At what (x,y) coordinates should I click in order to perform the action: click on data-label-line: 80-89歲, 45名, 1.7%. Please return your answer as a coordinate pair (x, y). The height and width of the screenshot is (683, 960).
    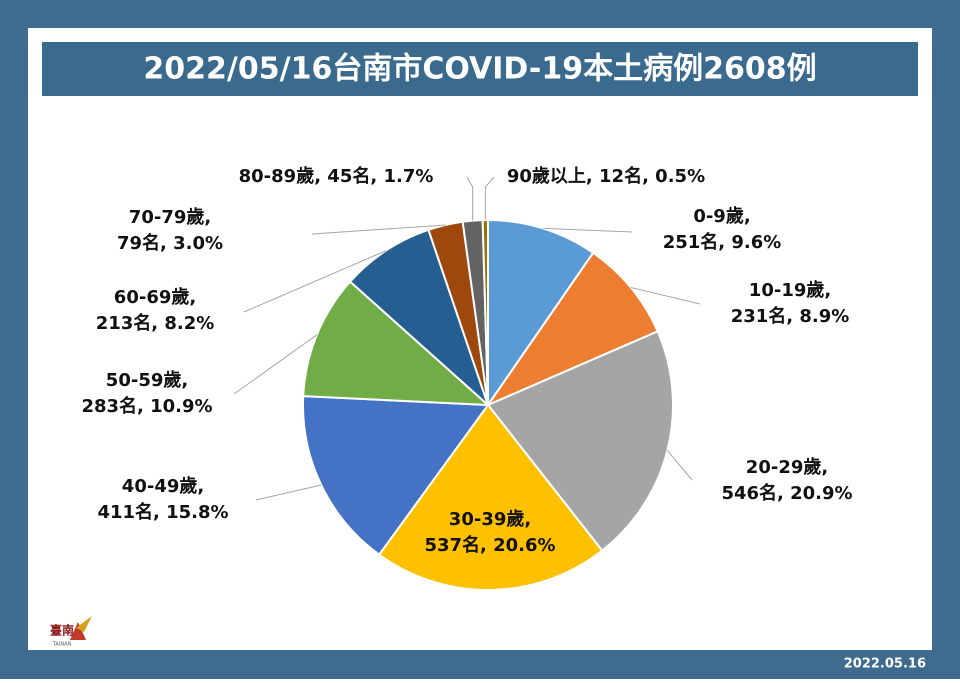
    Looking at the image, I should click on (336, 176).